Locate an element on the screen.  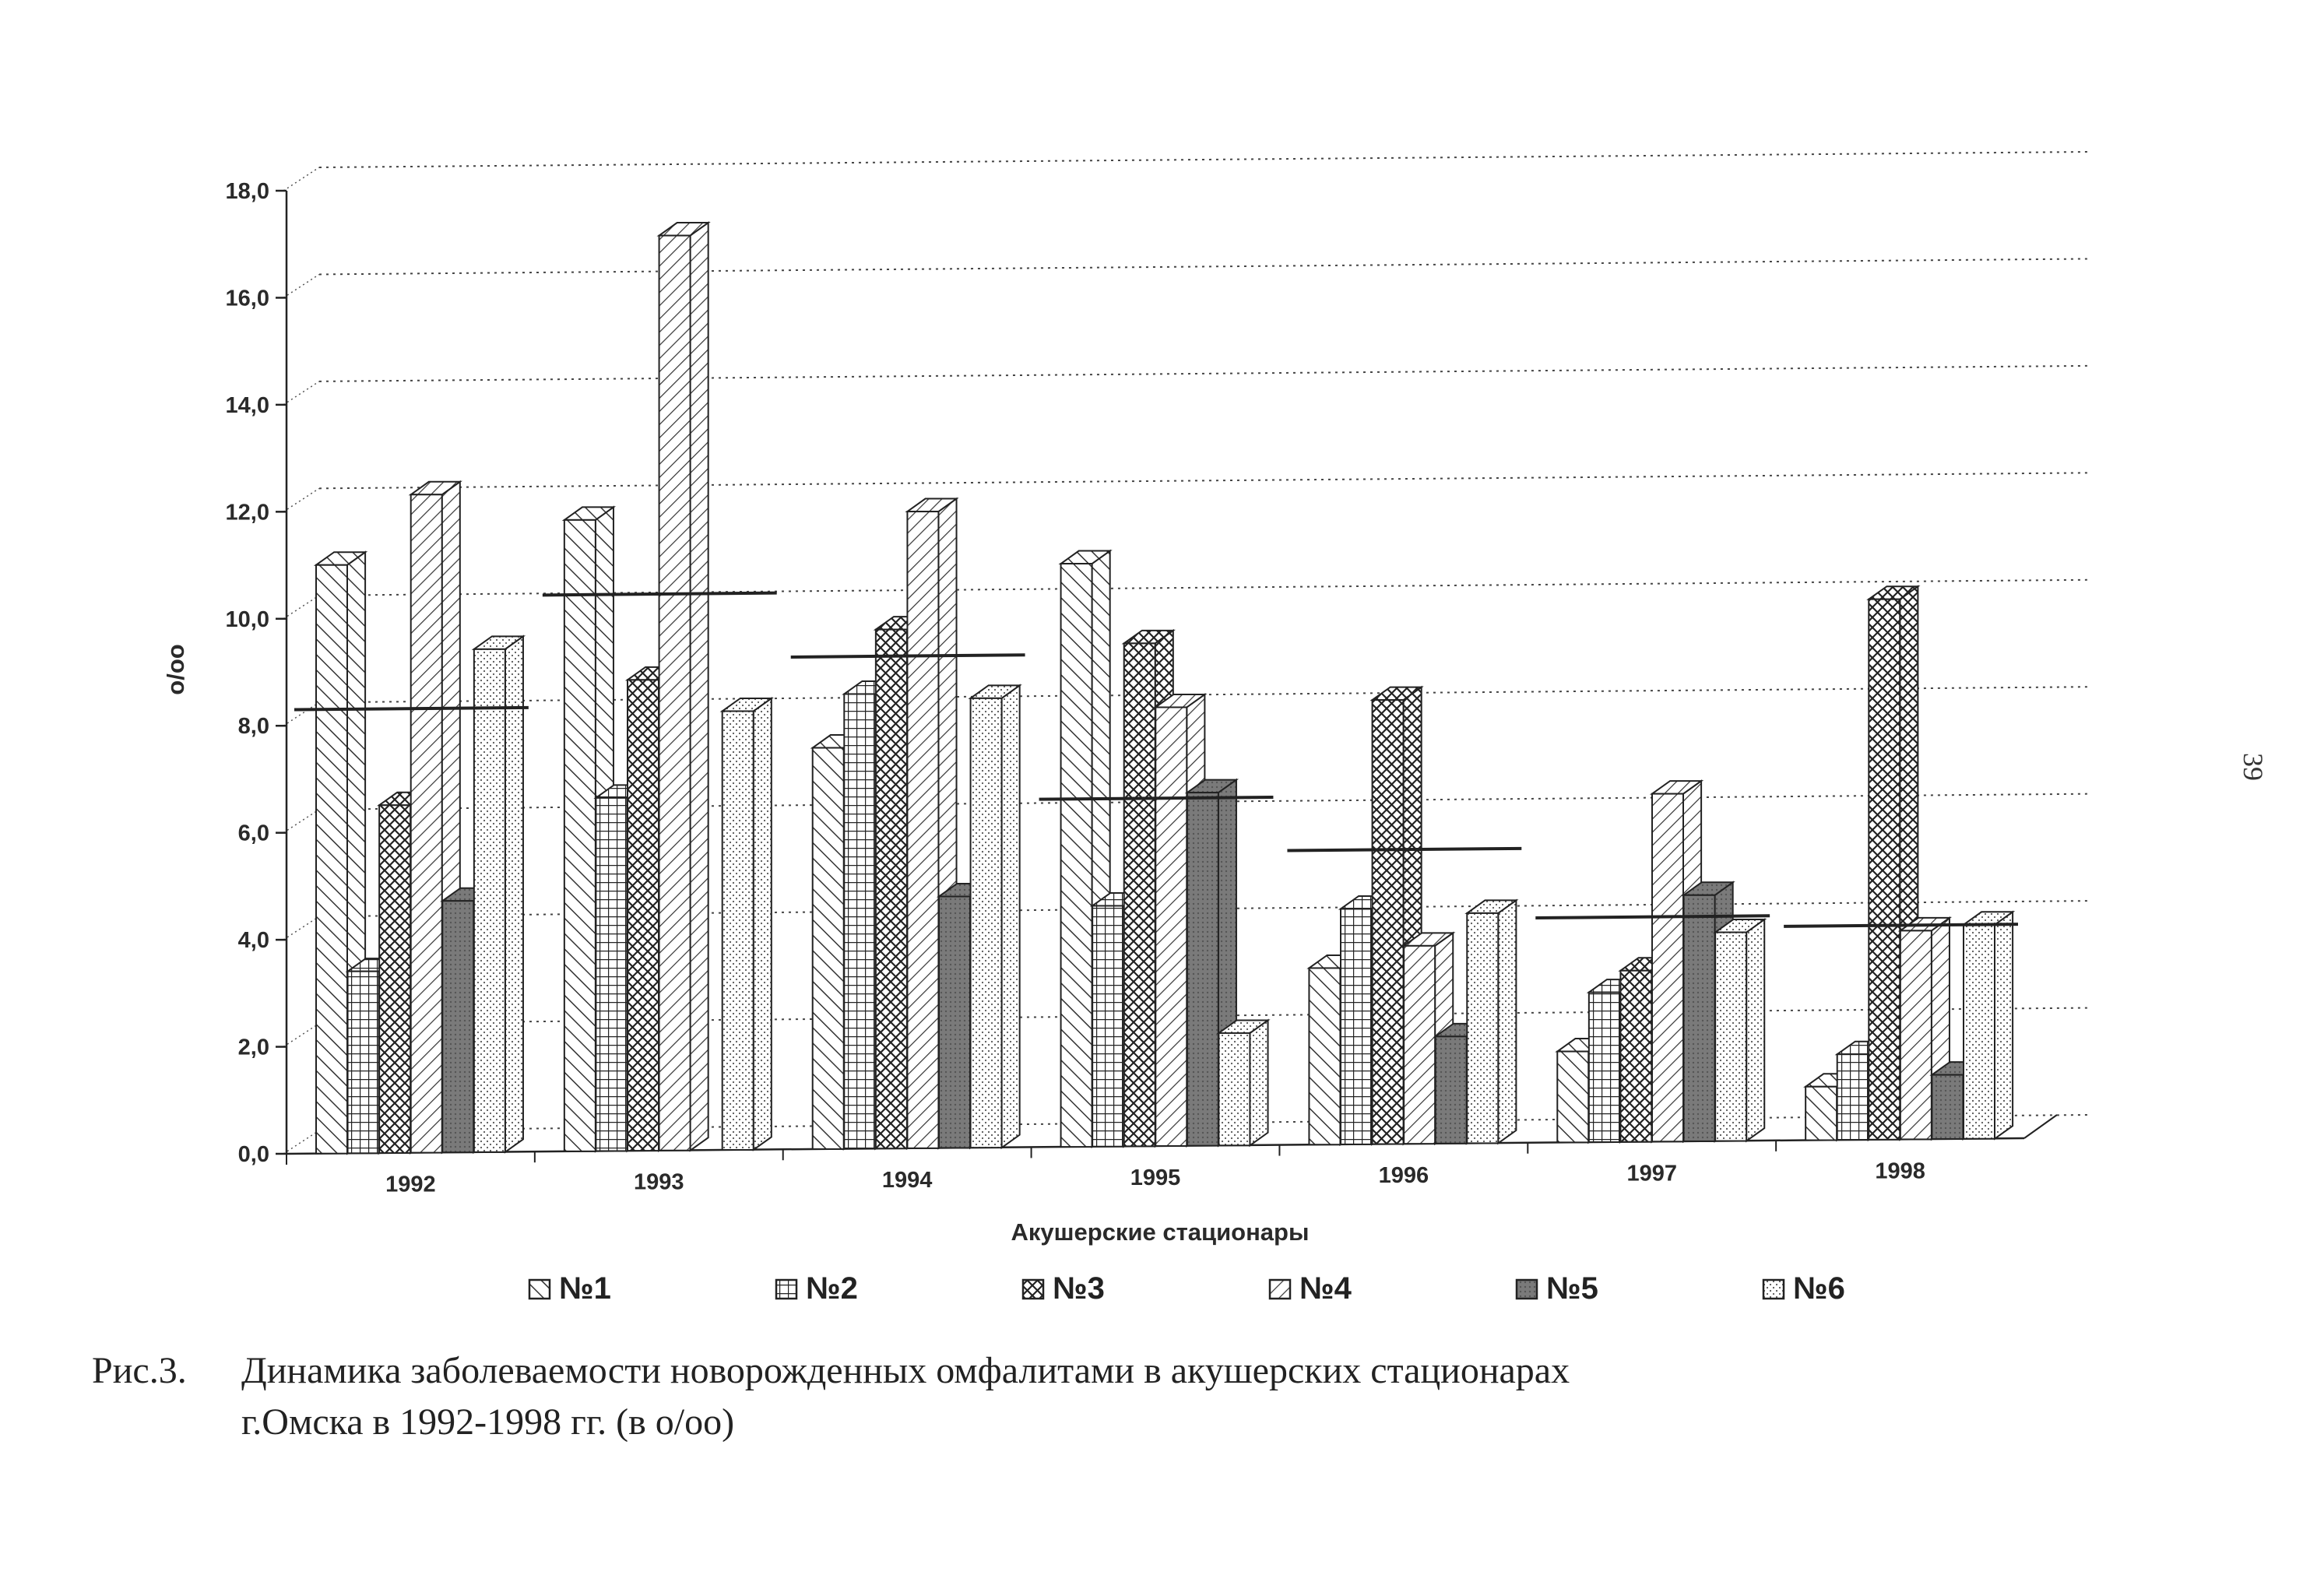
x-tick-label: 1992 is located at coordinates (411, 1184).